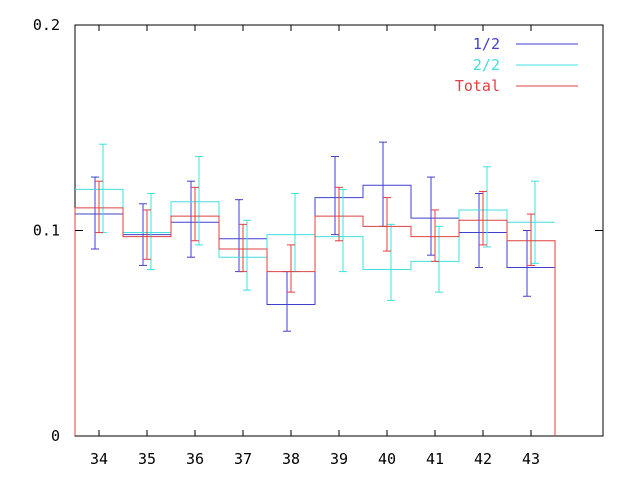 Image resolution: width=640 pixels, height=480 pixels. I want to click on legend: 1/2 2/2 Total, so click(516, 65).